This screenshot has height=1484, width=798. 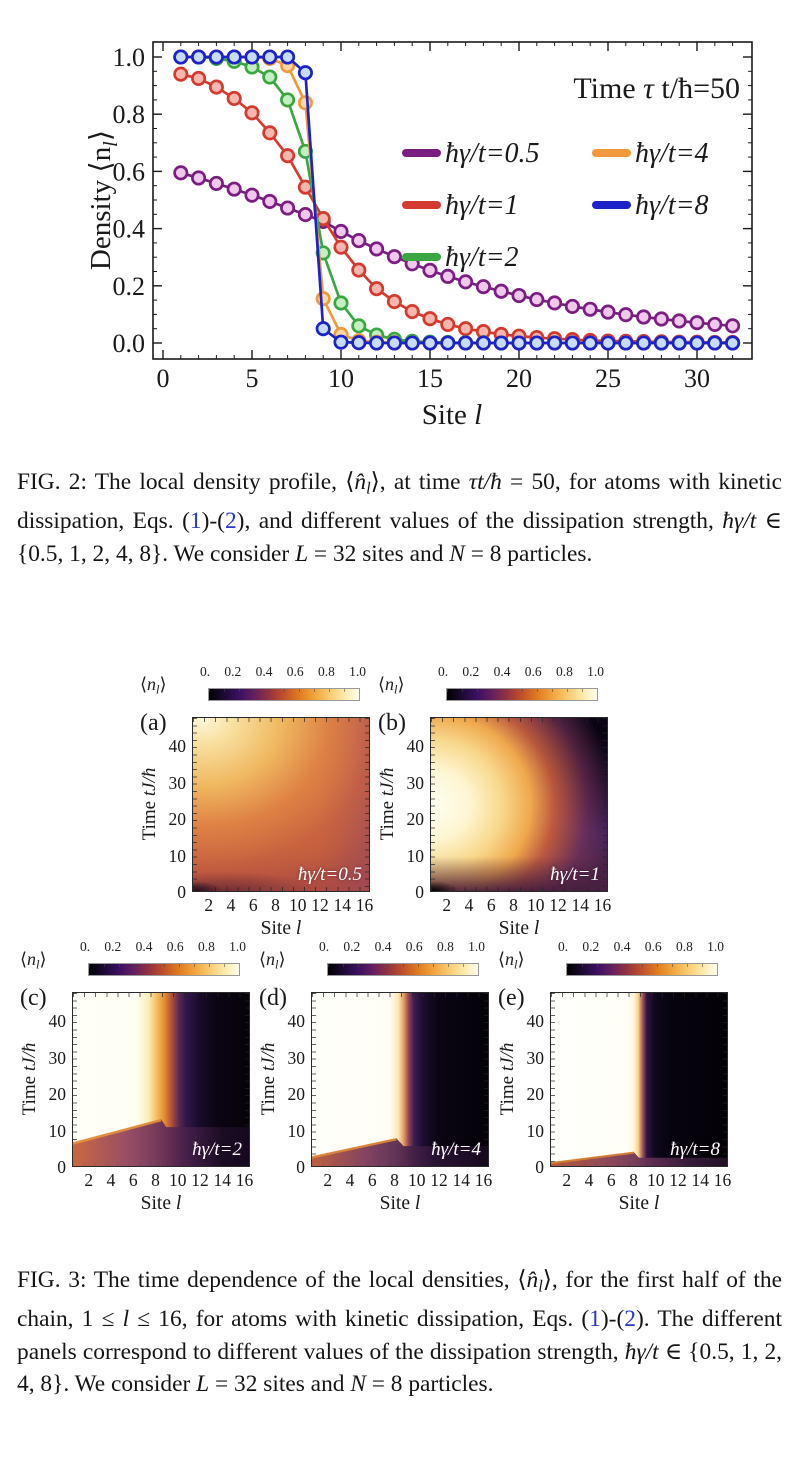 What do you see at coordinates (400, 537) in the screenshot?
I see `text-segment: ∈ {0.5, 1, 2, 4, 8}. We consider` at bounding box center [400, 537].